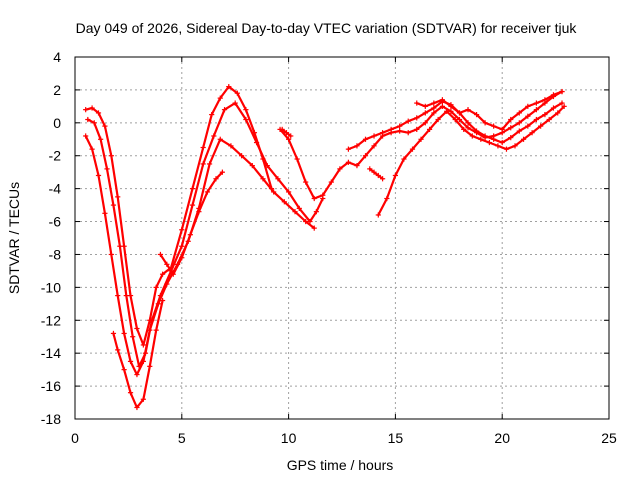 The width and height of the screenshot is (640, 480). What do you see at coordinates (289, 438) in the screenshot?
I see `x-tick-label-2: 10` at bounding box center [289, 438].